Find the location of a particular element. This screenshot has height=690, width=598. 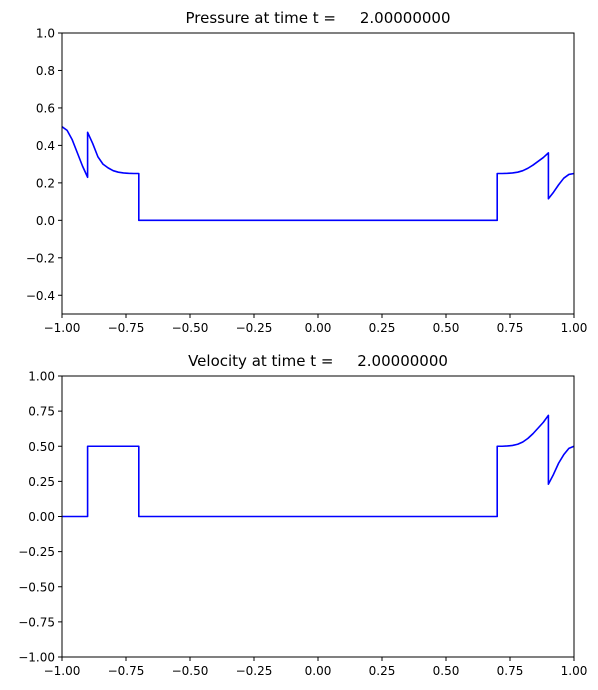

velocity-x-tick-label: −0.75 is located at coordinates (126, 671).